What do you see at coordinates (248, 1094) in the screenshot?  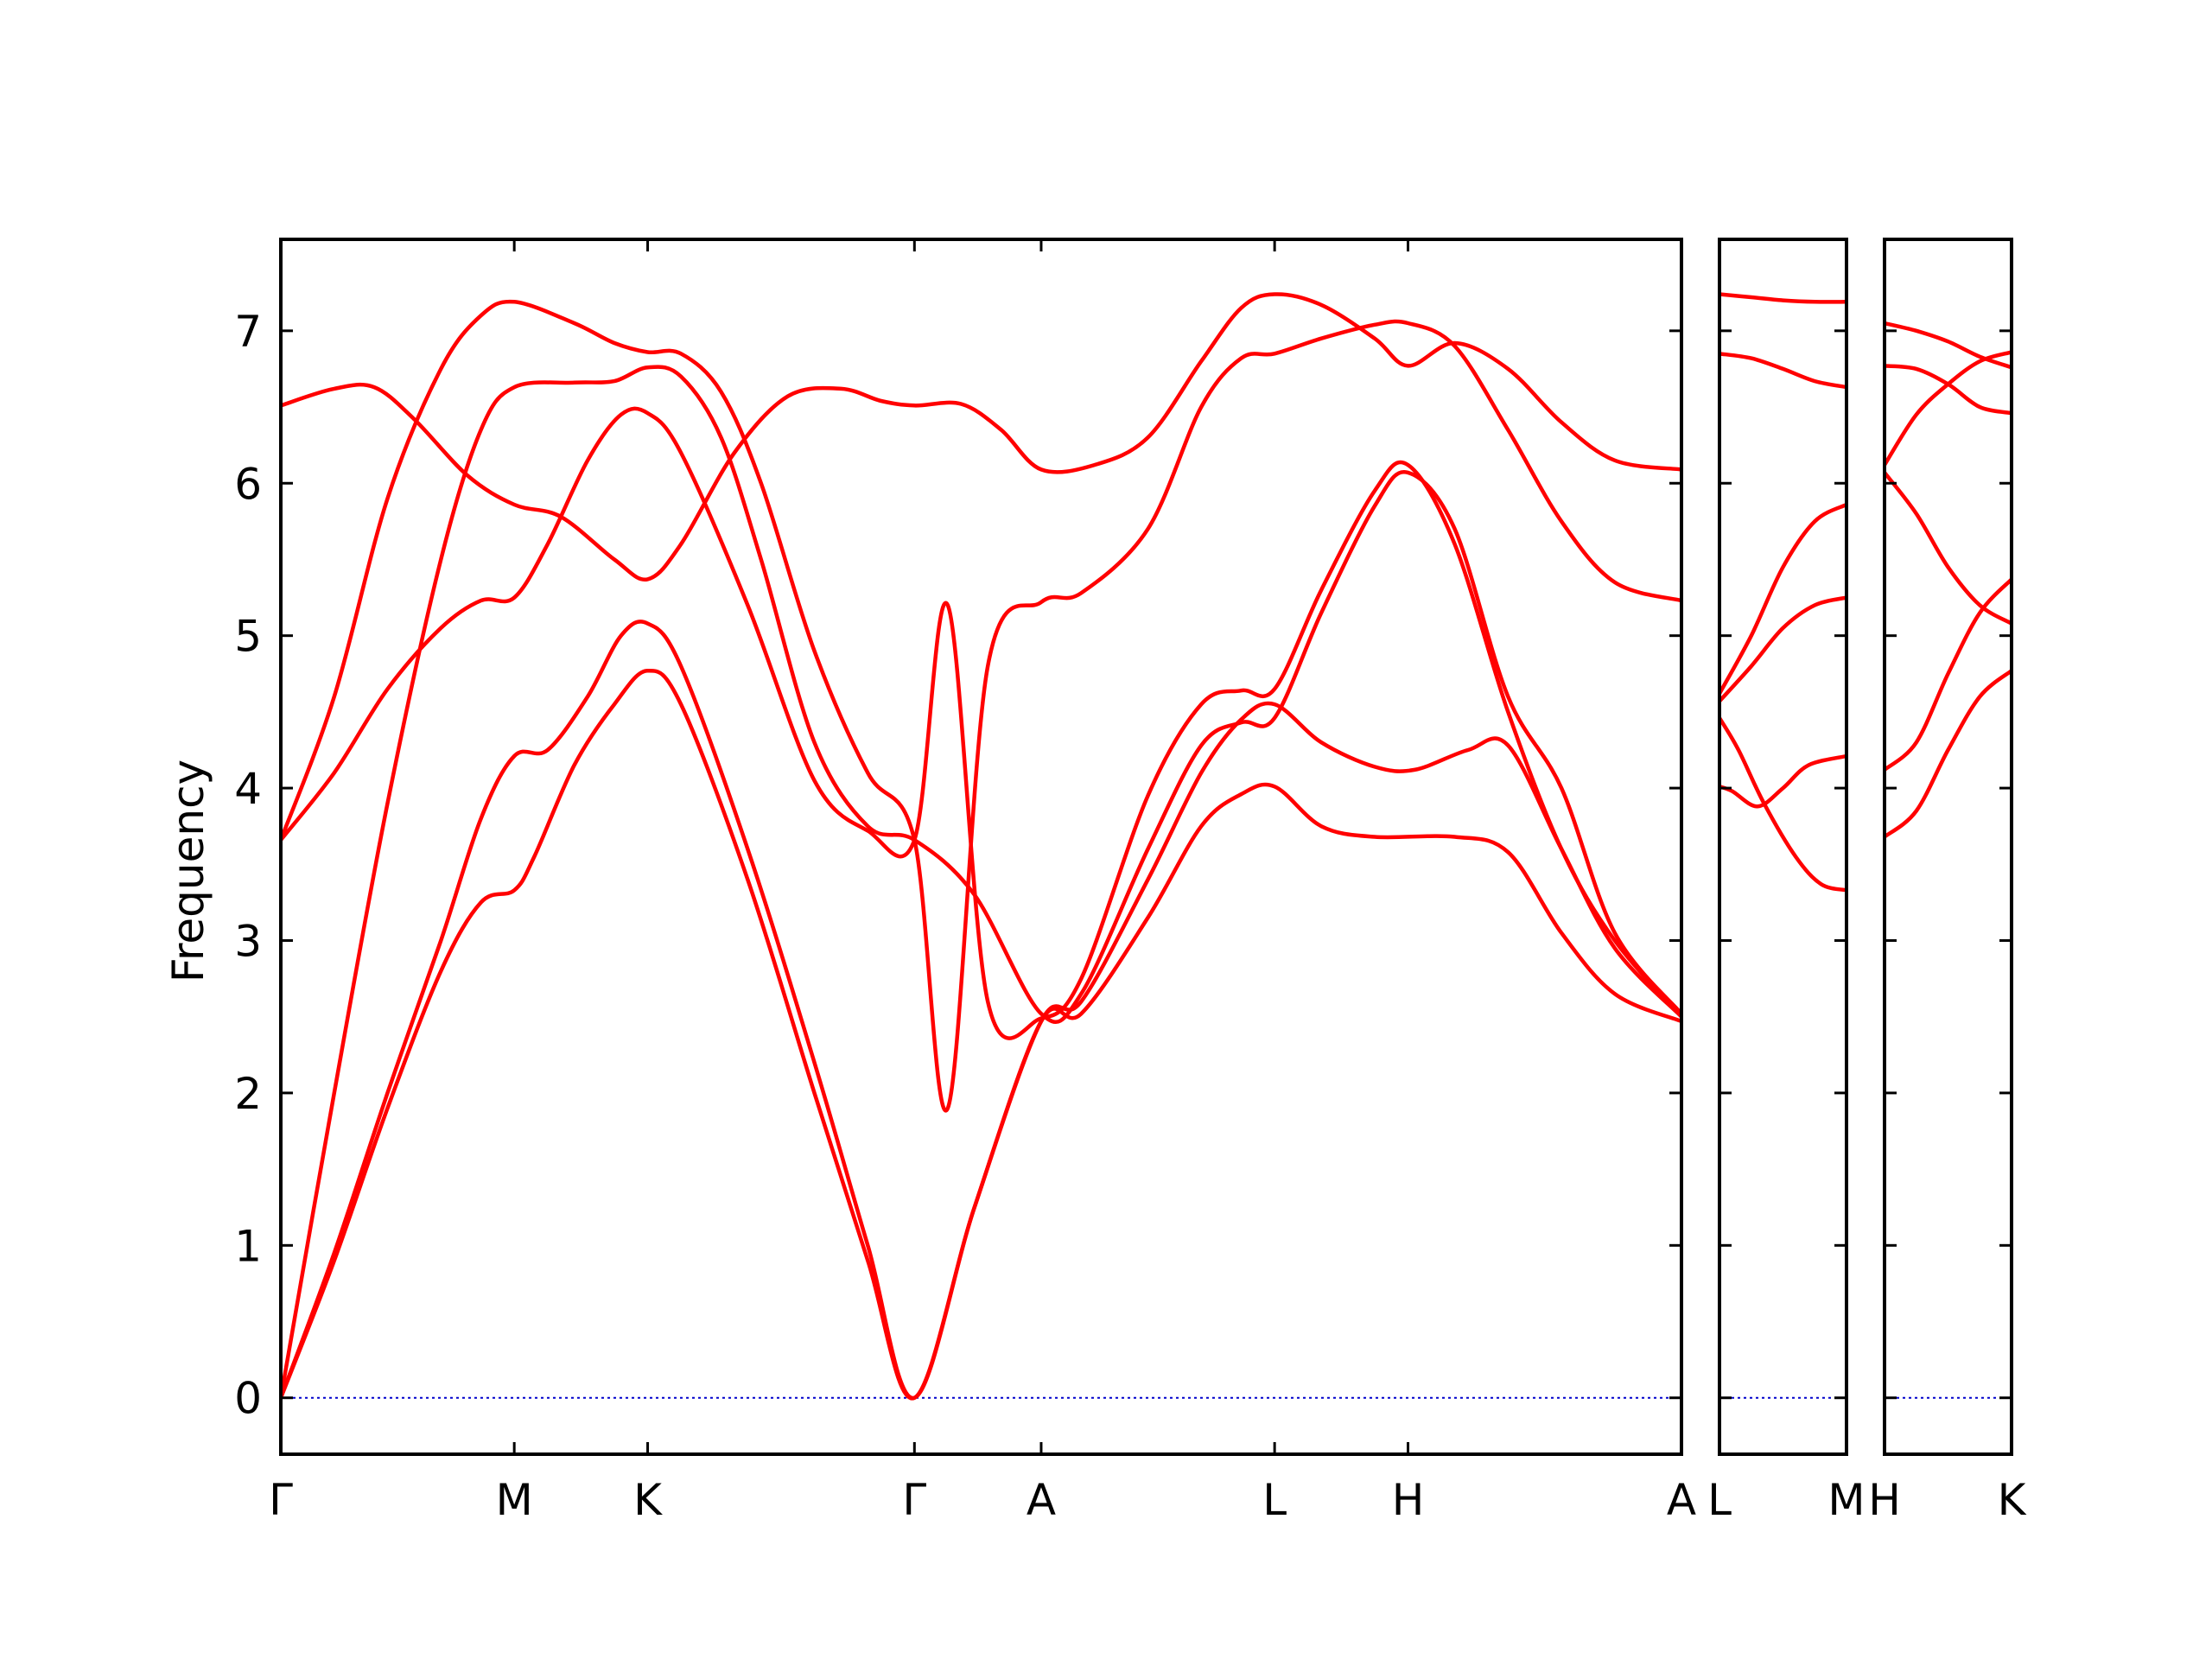 I see `y-tick-label: 2` at bounding box center [248, 1094].